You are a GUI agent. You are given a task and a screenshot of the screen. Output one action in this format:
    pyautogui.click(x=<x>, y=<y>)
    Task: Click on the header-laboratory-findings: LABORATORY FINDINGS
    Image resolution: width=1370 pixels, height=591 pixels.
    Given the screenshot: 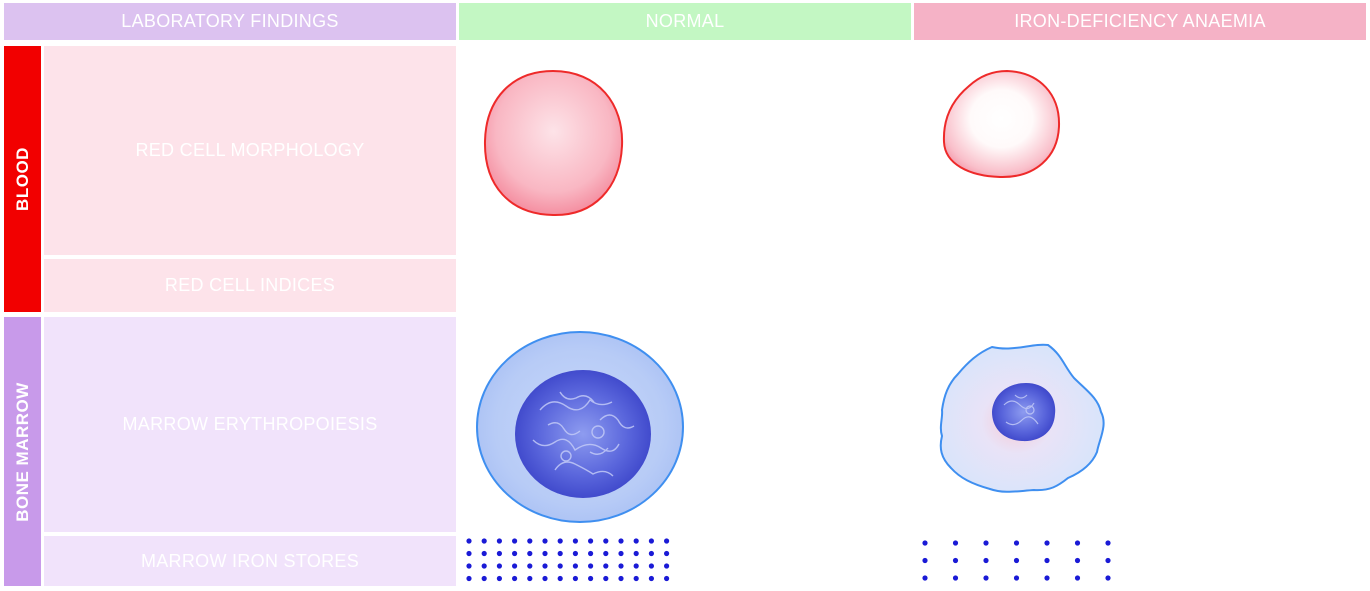 What is the action you would take?
    pyautogui.click(x=230, y=21)
    